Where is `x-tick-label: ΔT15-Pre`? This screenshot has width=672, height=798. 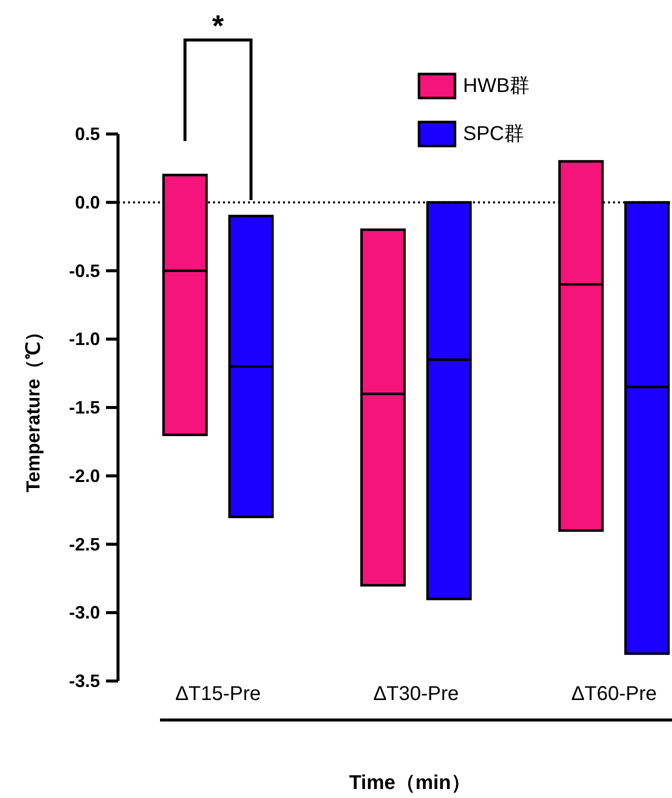 x-tick-label: ΔT15-Pre is located at coordinates (218, 694).